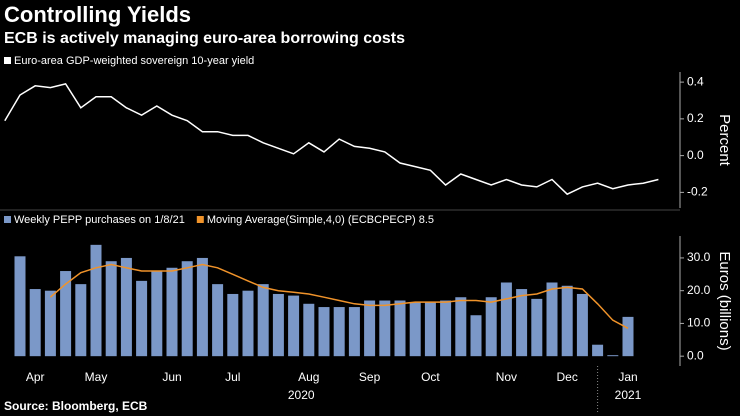  What do you see at coordinates (96, 377) in the screenshot?
I see `x-tick-label: May` at bounding box center [96, 377].